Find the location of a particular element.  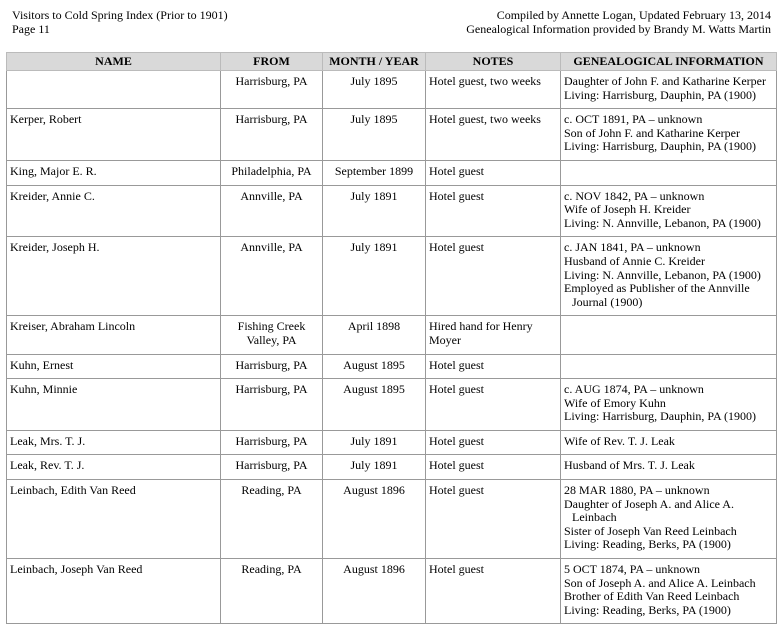

table-cell: Wife of Rev. T. J. Leak is located at coordinates (668, 442).